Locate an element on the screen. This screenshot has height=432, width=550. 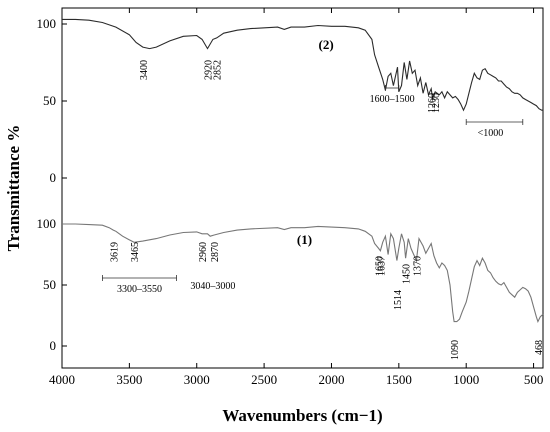
x-tick-label: 1500 is located at coordinates (399, 379).